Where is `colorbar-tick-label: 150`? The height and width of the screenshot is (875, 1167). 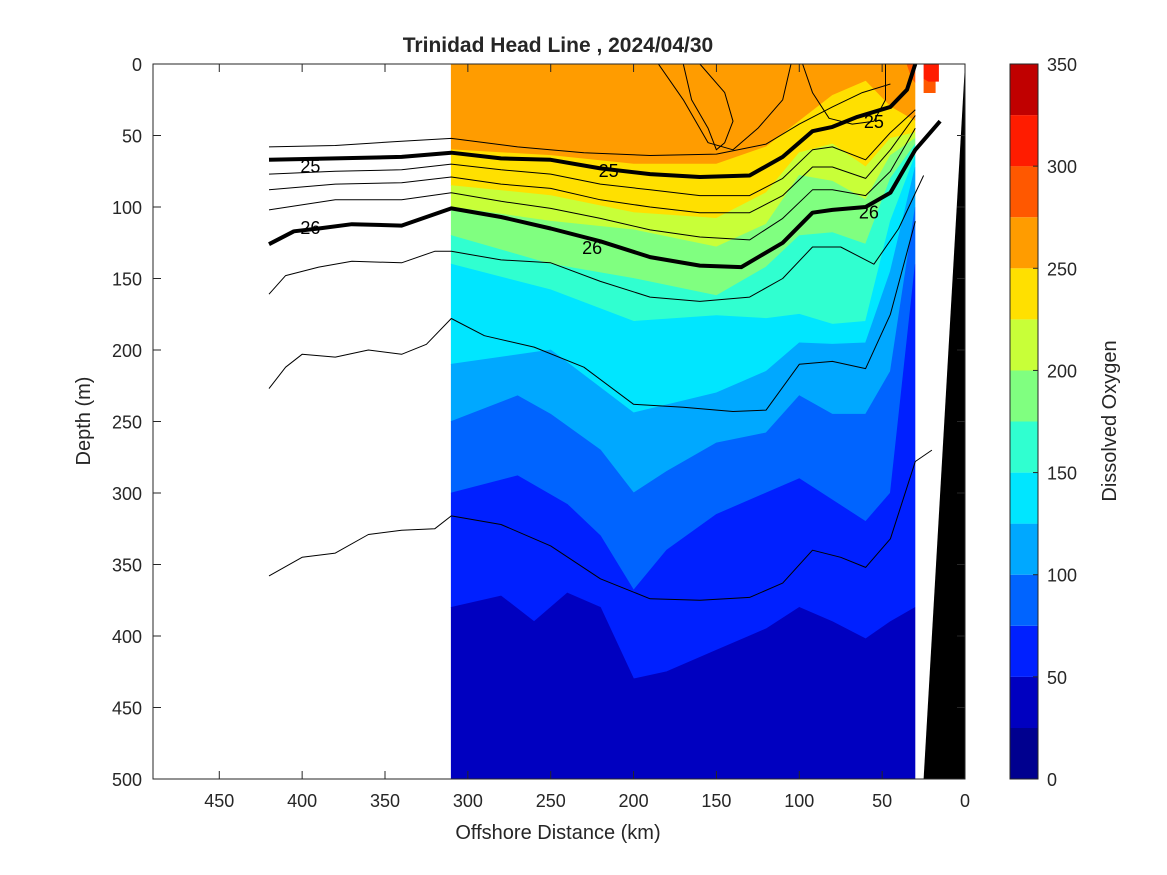
colorbar-tick-label: 150 is located at coordinates (1062, 474).